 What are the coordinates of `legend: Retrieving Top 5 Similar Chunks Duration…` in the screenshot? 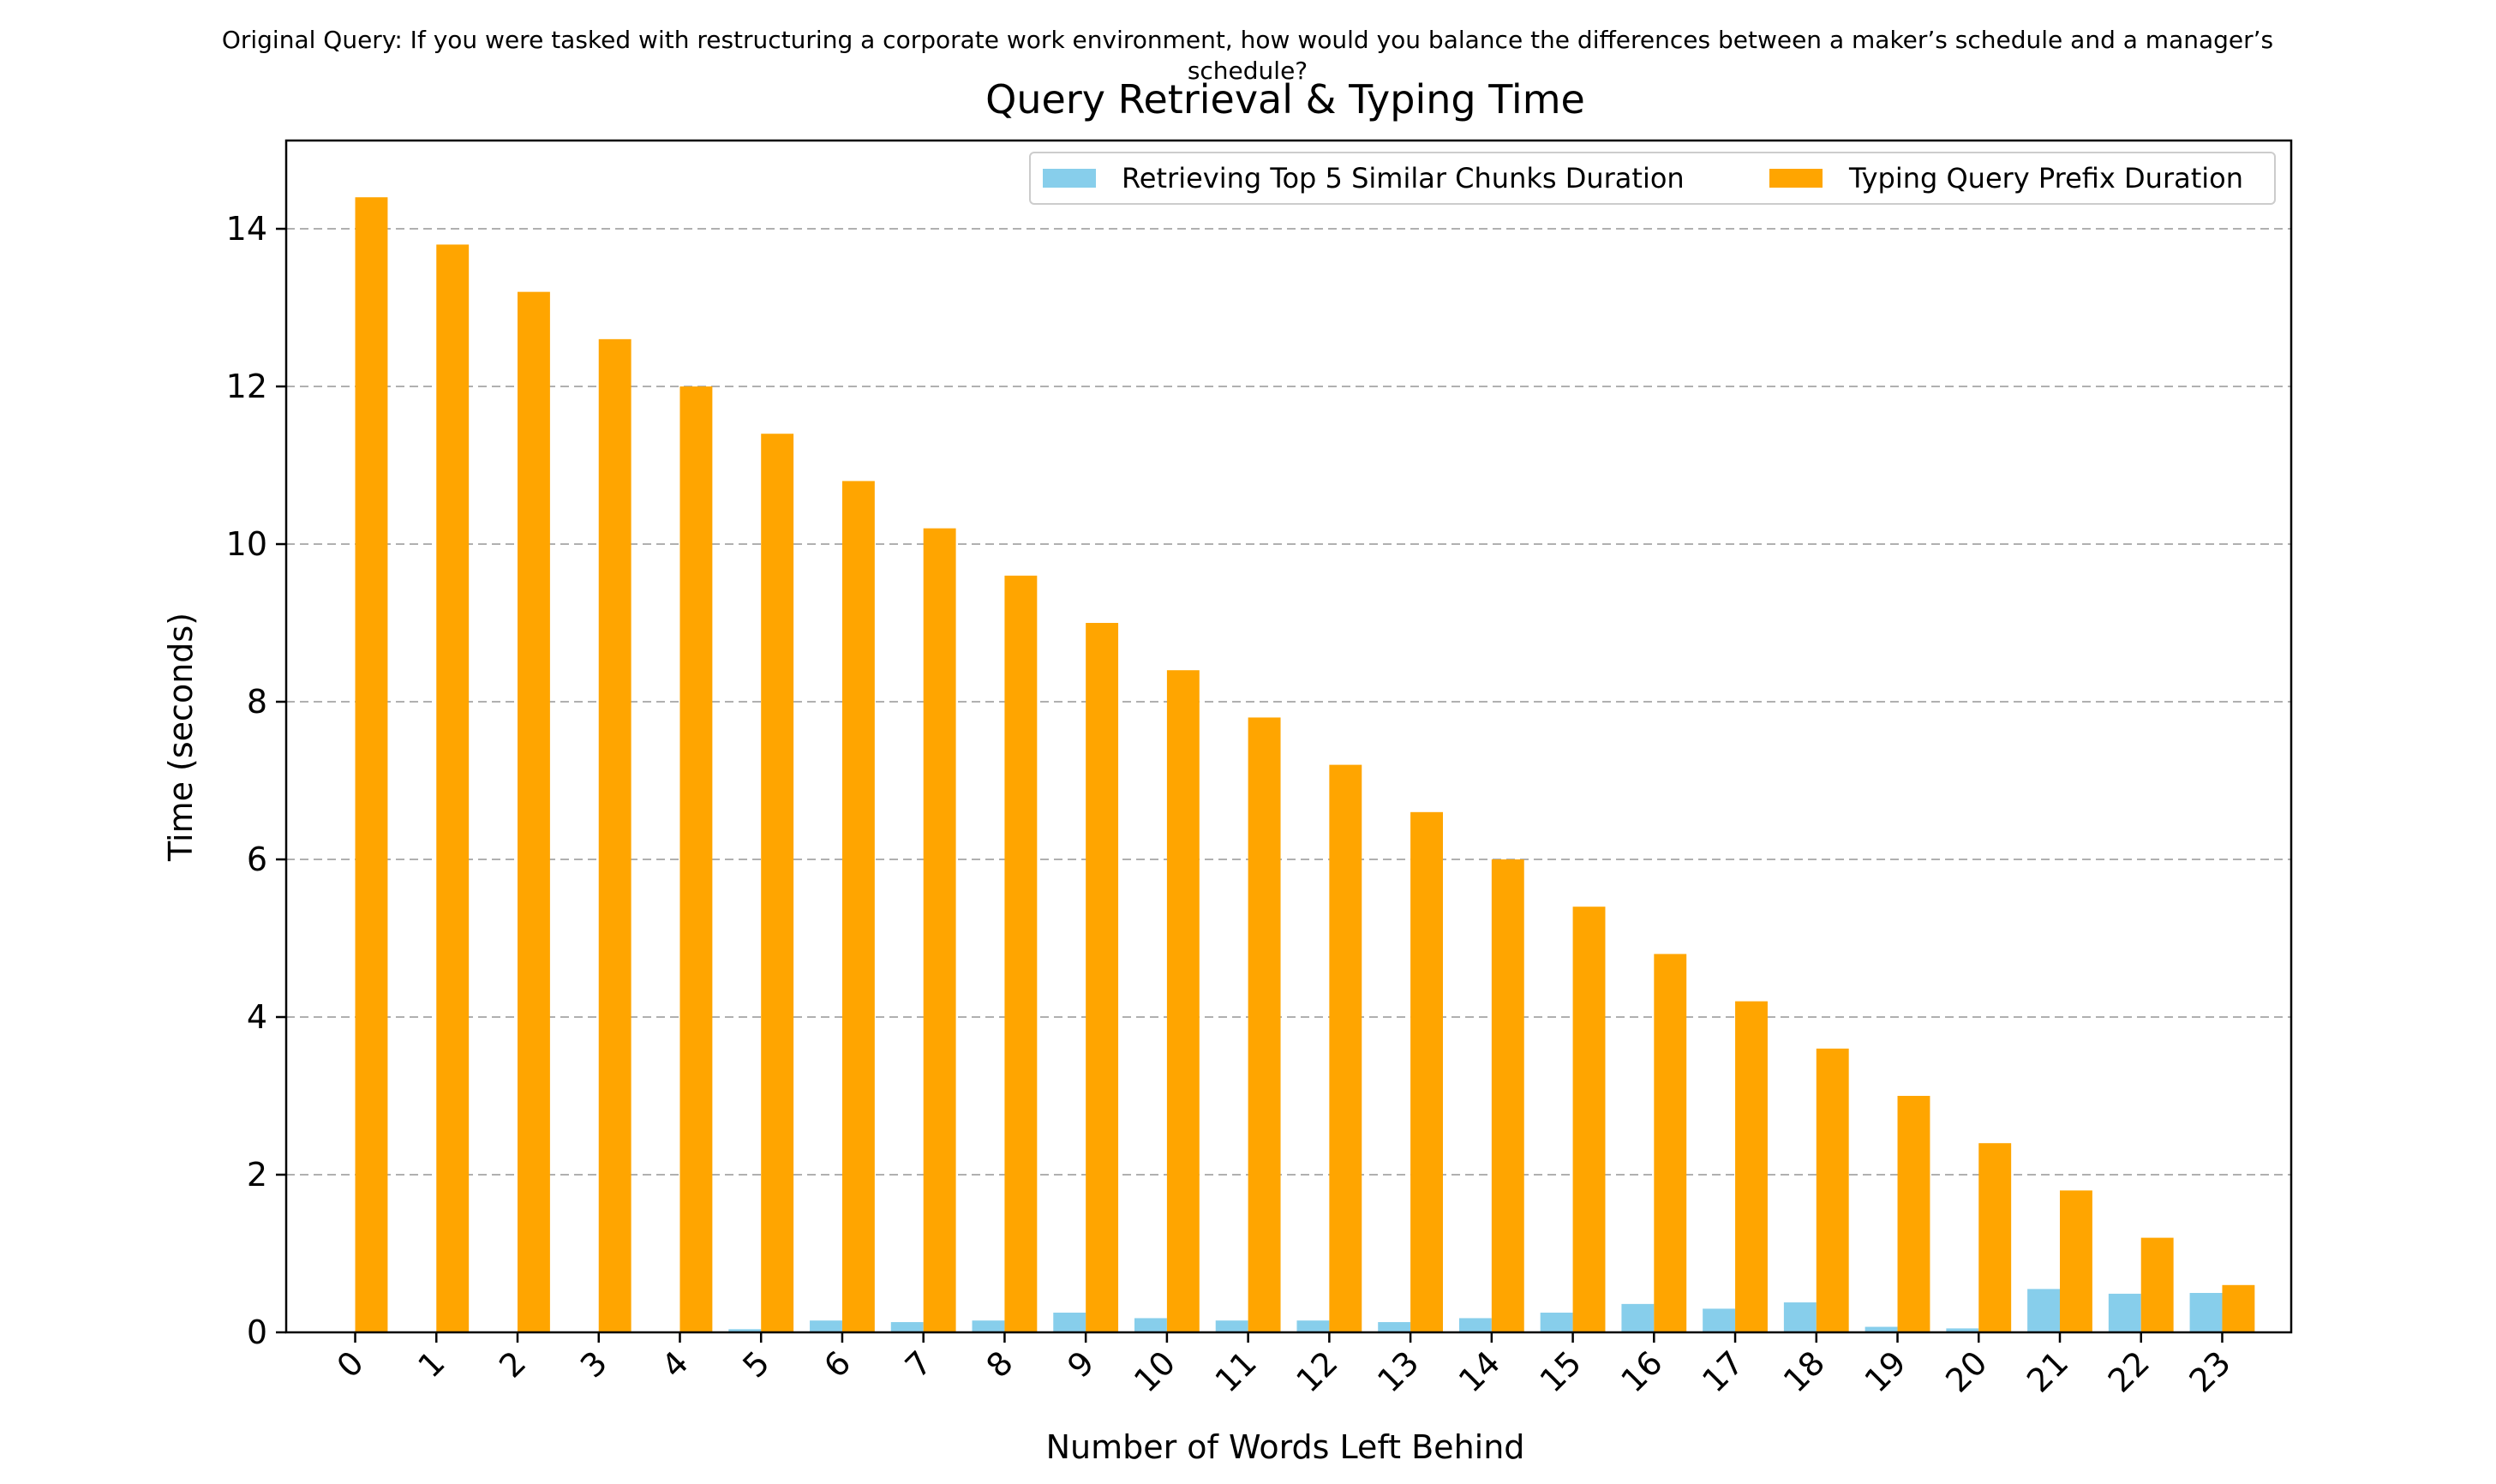 It's located at (1652, 178).